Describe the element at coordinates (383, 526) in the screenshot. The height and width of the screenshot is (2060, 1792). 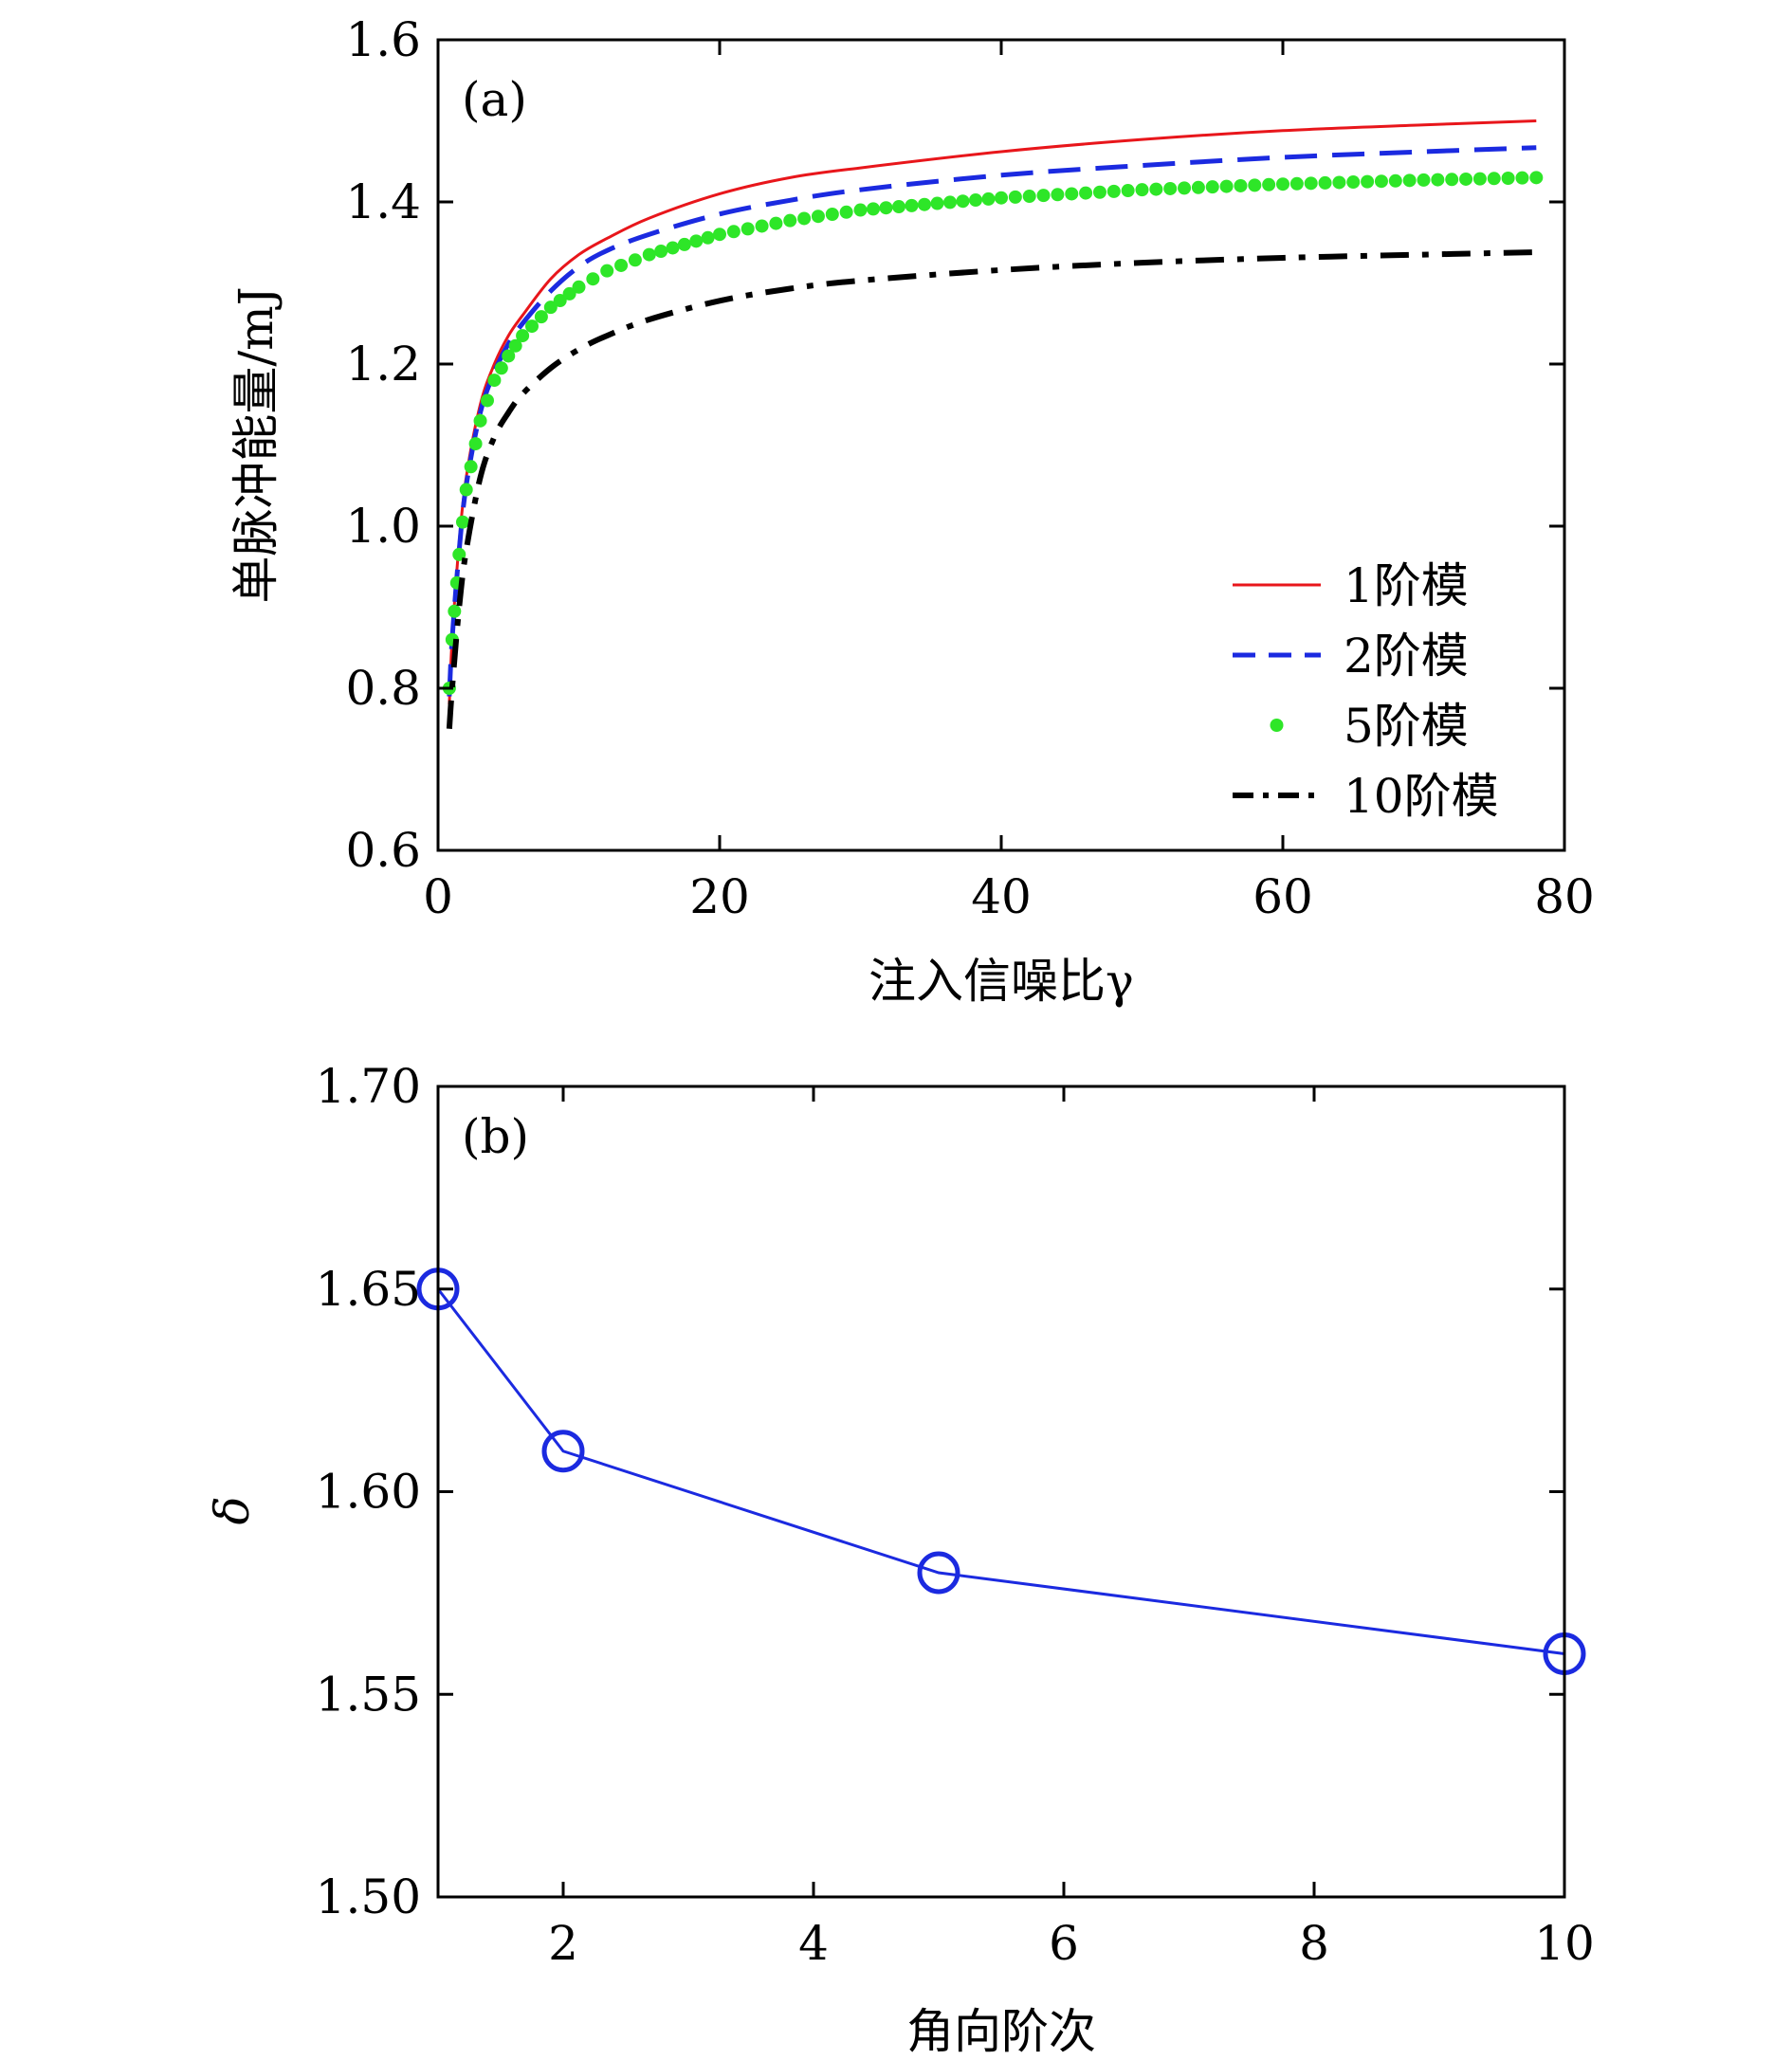
I see `panel-a-y-tick-label: 1.0` at that location.